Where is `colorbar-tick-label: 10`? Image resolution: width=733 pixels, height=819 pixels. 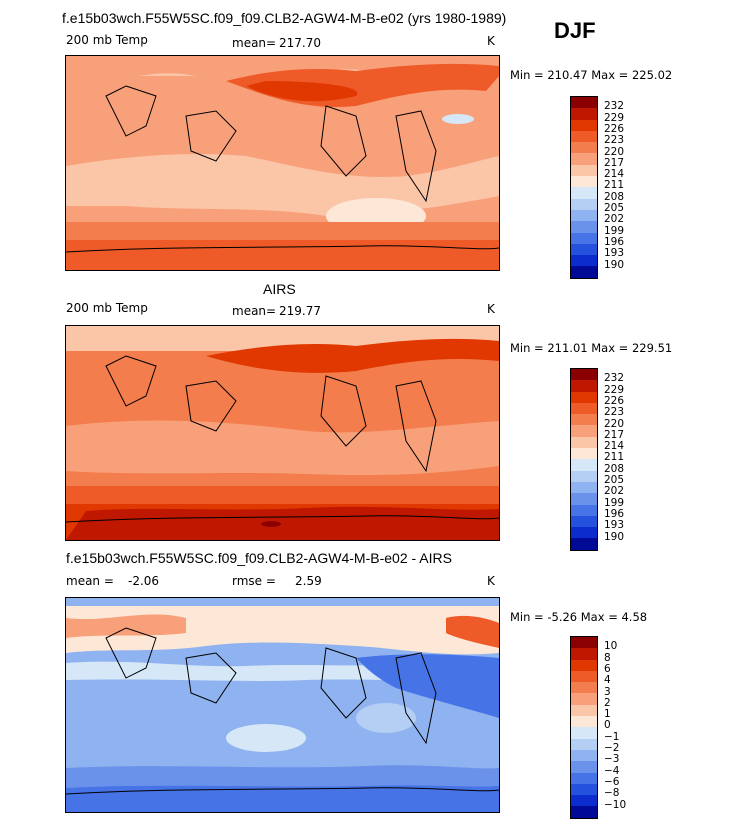
colorbar-tick-label: 10 is located at coordinates (611, 646).